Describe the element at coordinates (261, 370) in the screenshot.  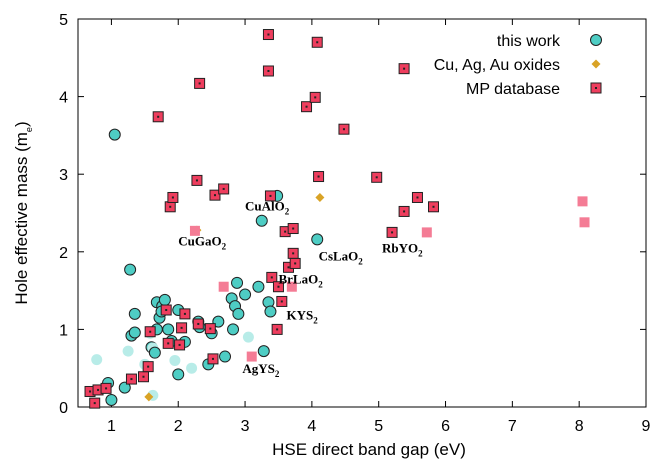
I see `point-annotation: AgYS2` at that location.